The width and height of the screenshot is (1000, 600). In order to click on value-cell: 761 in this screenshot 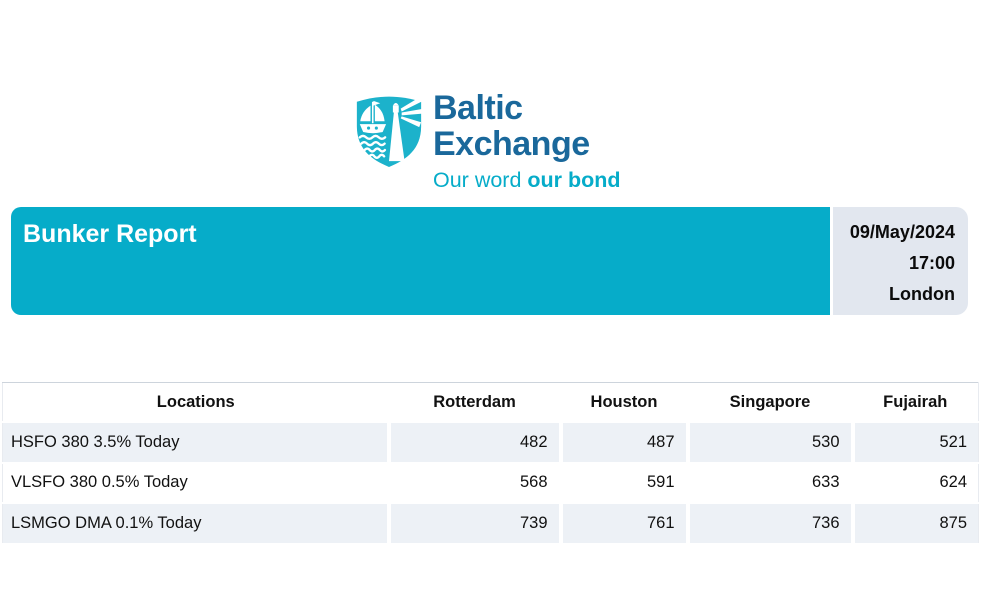, I will do `click(623, 524)`.